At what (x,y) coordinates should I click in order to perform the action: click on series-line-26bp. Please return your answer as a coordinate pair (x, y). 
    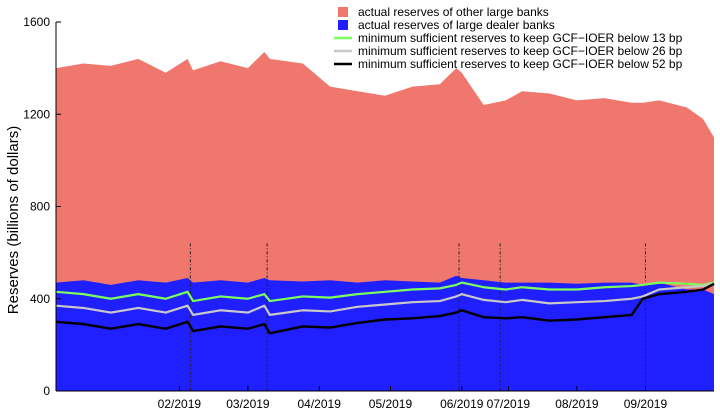
    Looking at the image, I should click on (385, 299).